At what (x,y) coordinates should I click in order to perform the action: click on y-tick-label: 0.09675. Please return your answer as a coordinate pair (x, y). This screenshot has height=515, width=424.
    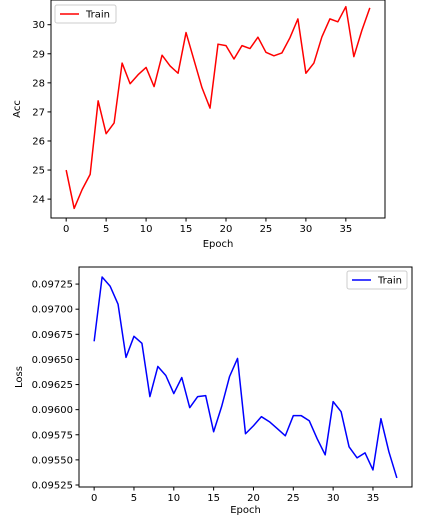
    Looking at the image, I should click on (52, 335).